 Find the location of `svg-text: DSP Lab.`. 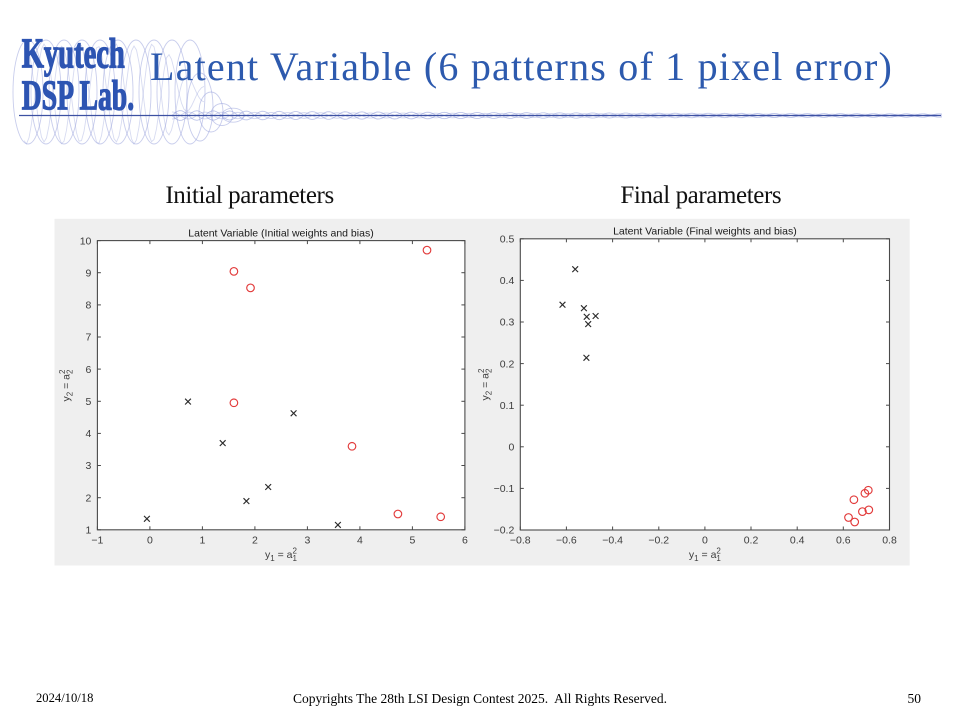

svg-text: DSP Lab. is located at coordinates (78, 95).